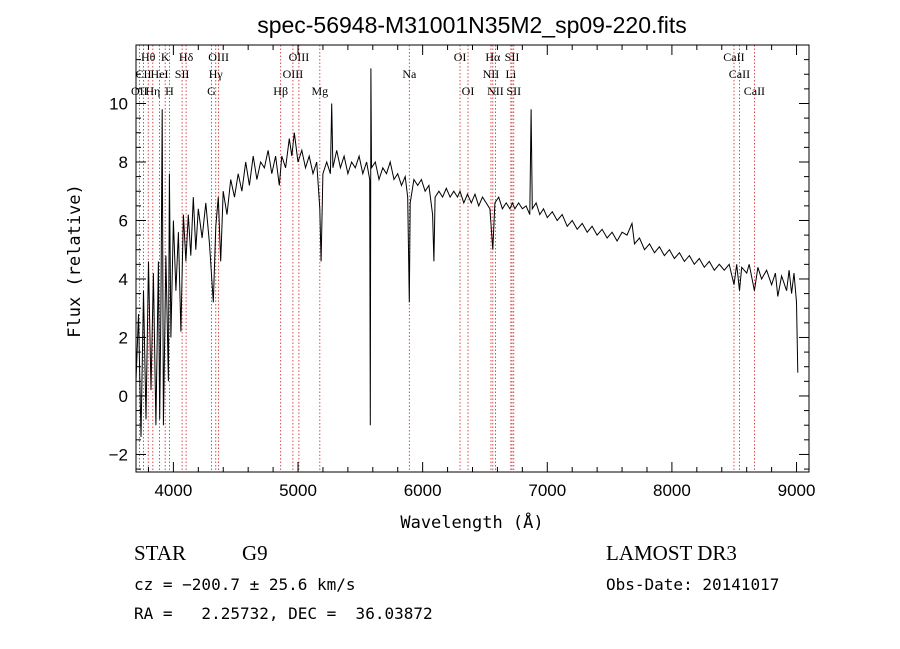  What do you see at coordinates (152, 91) in the screenshot?
I see `line-label: Hη` at bounding box center [152, 91].